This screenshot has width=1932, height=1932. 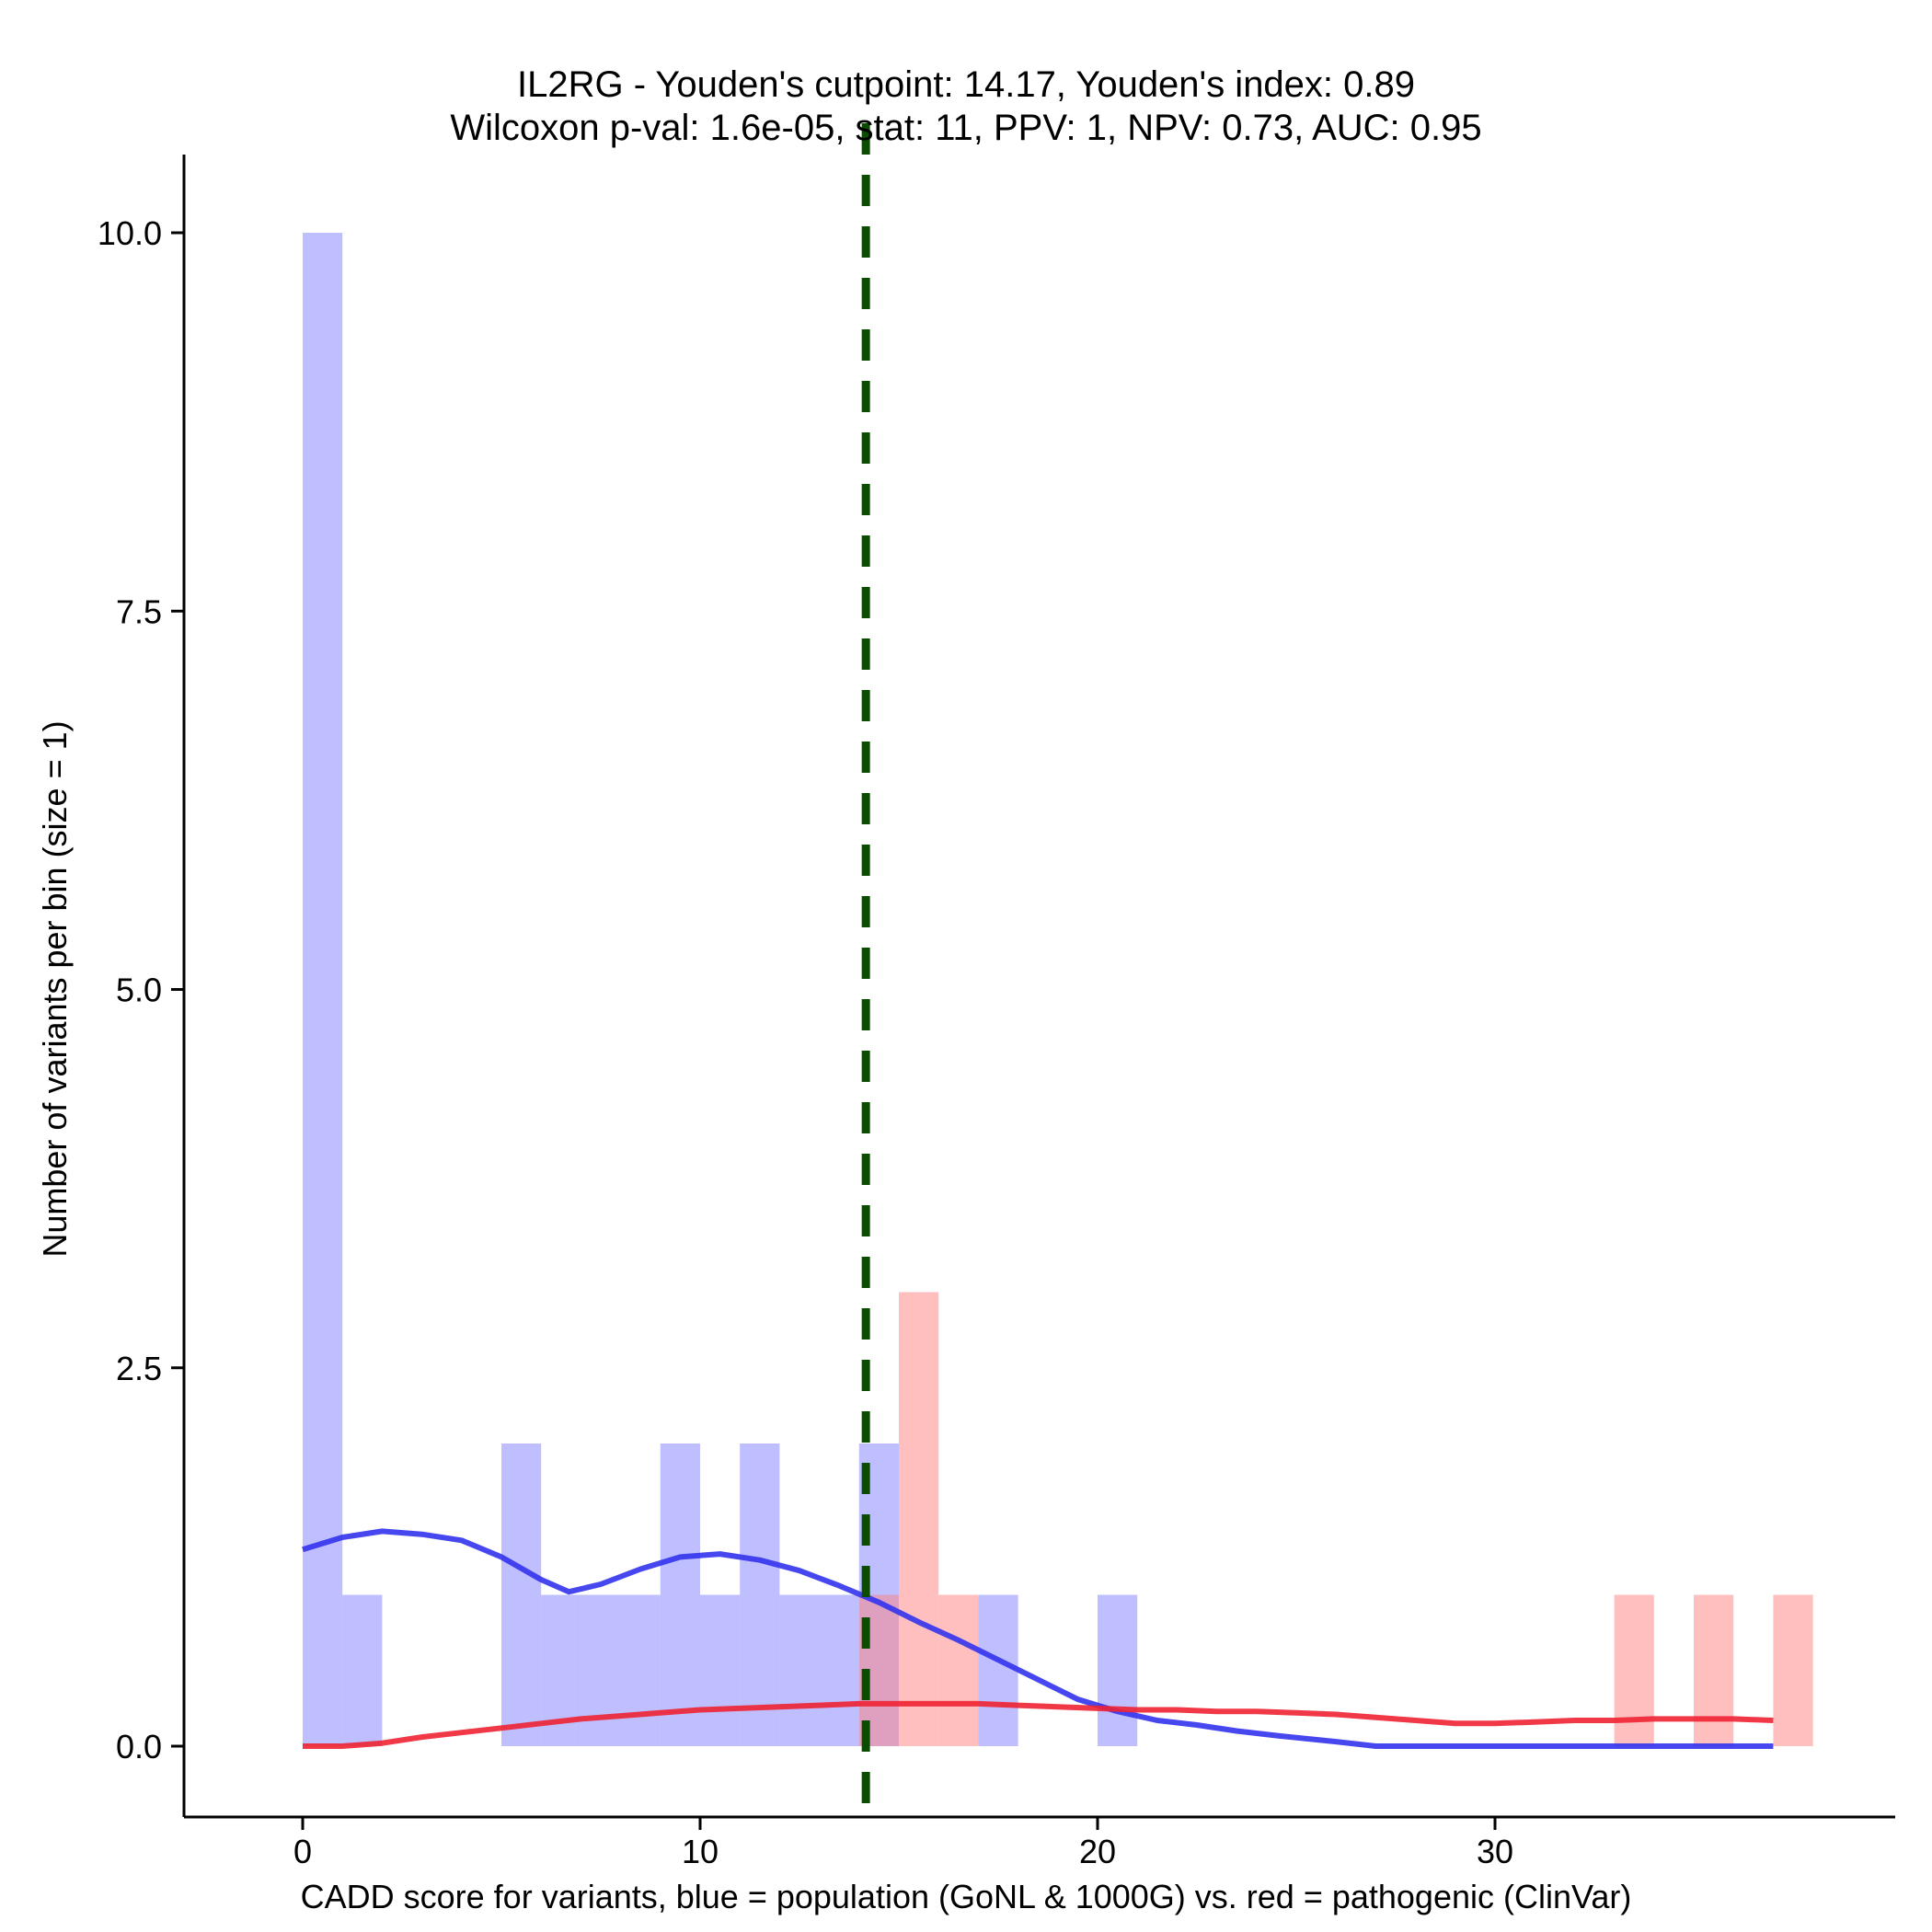 What do you see at coordinates (1097, 1851) in the screenshot?
I see `x-tick-label: 20` at bounding box center [1097, 1851].